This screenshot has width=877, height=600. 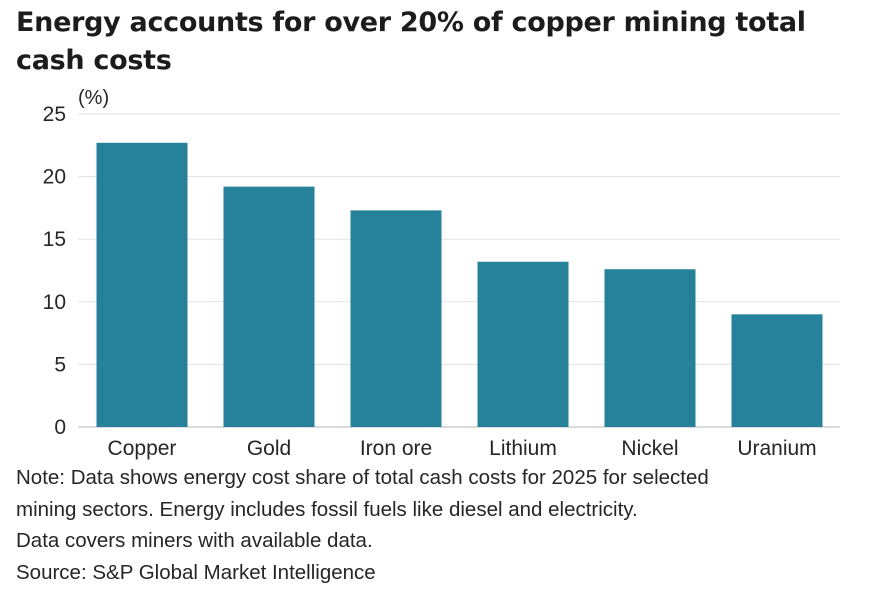 What do you see at coordinates (649, 448) in the screenshot?
I see `x-category-label: Nickel` at bounding box center [649, 448].